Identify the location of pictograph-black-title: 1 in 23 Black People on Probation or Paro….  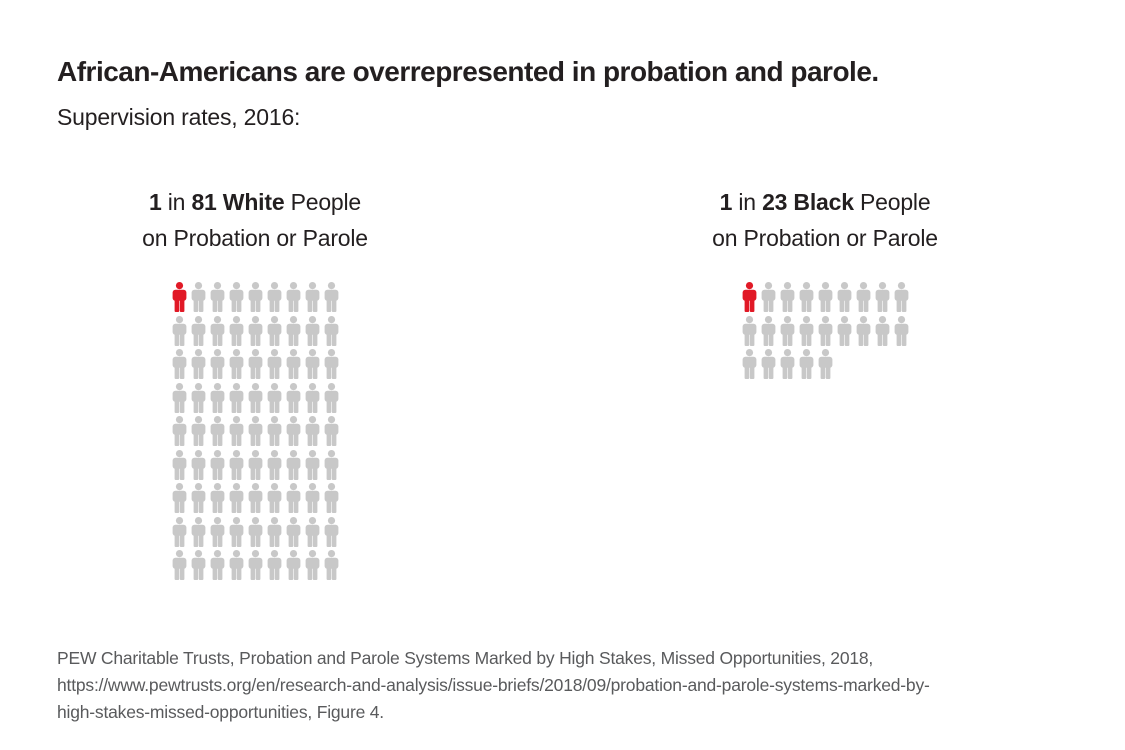
(825, 220).